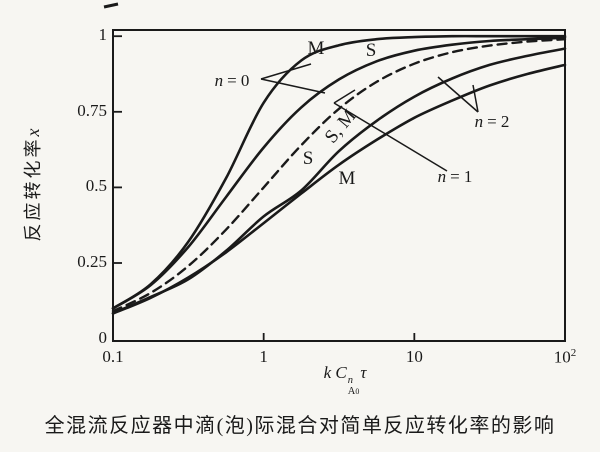 The width and height of the screenshot is (600, 452). I want to click on y-tick-label-0.5: 0.5, so click(96, 186).